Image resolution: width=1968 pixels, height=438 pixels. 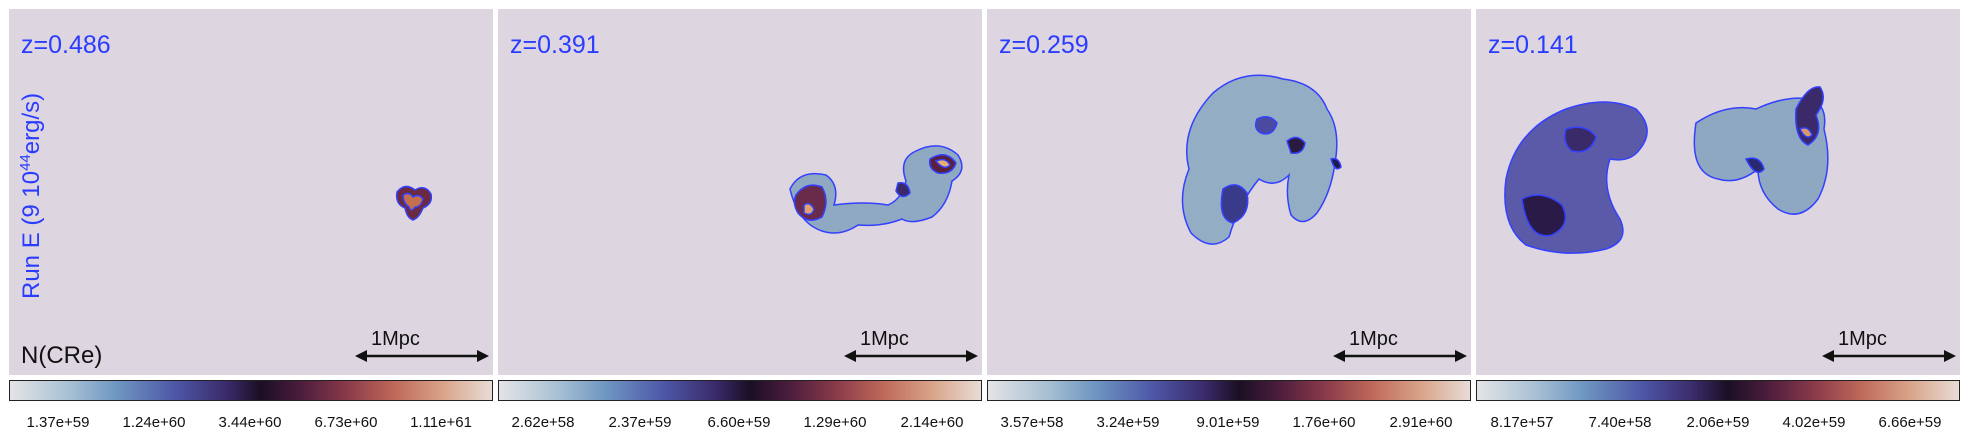 I want to click on colorbar-tick-label: 7.40e+58, so click(x=1620, y=422).